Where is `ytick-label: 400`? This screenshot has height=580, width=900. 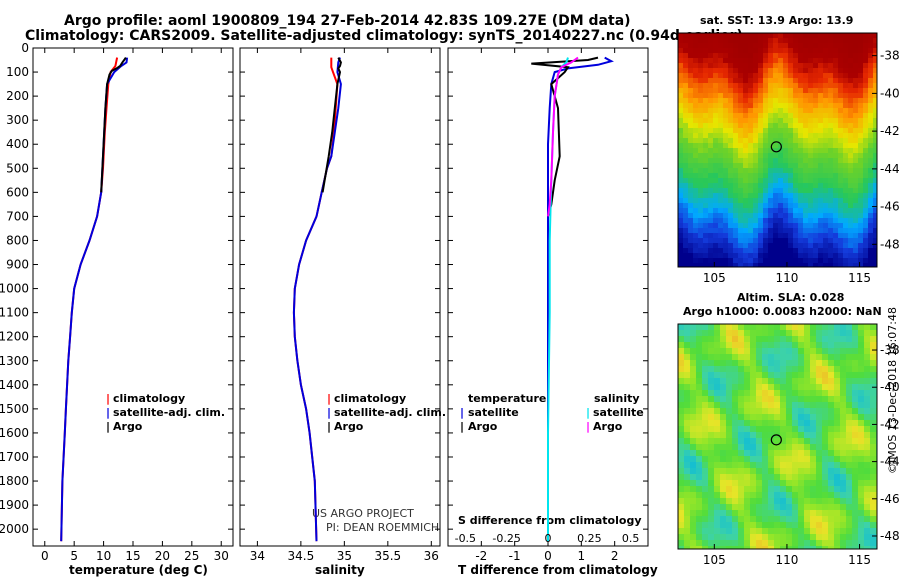 ytick-label: 400 is located at coordinates (17, 144).